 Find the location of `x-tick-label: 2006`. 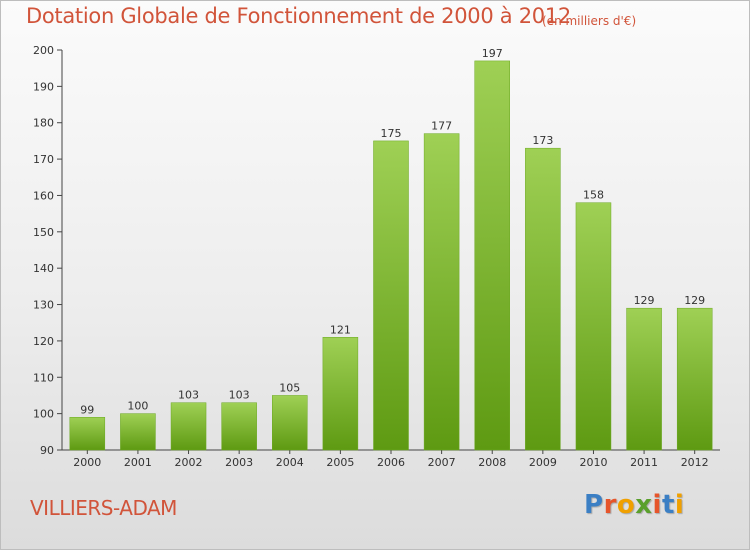

x-tick-label: 2006 is located at coordinates (391, 462).